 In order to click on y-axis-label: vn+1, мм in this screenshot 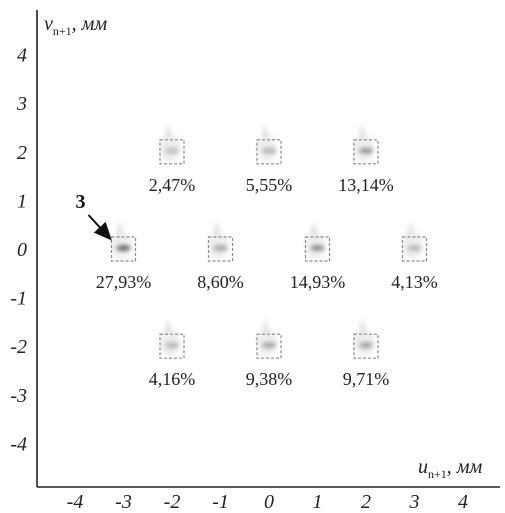, I will do `click(75, 25)`.